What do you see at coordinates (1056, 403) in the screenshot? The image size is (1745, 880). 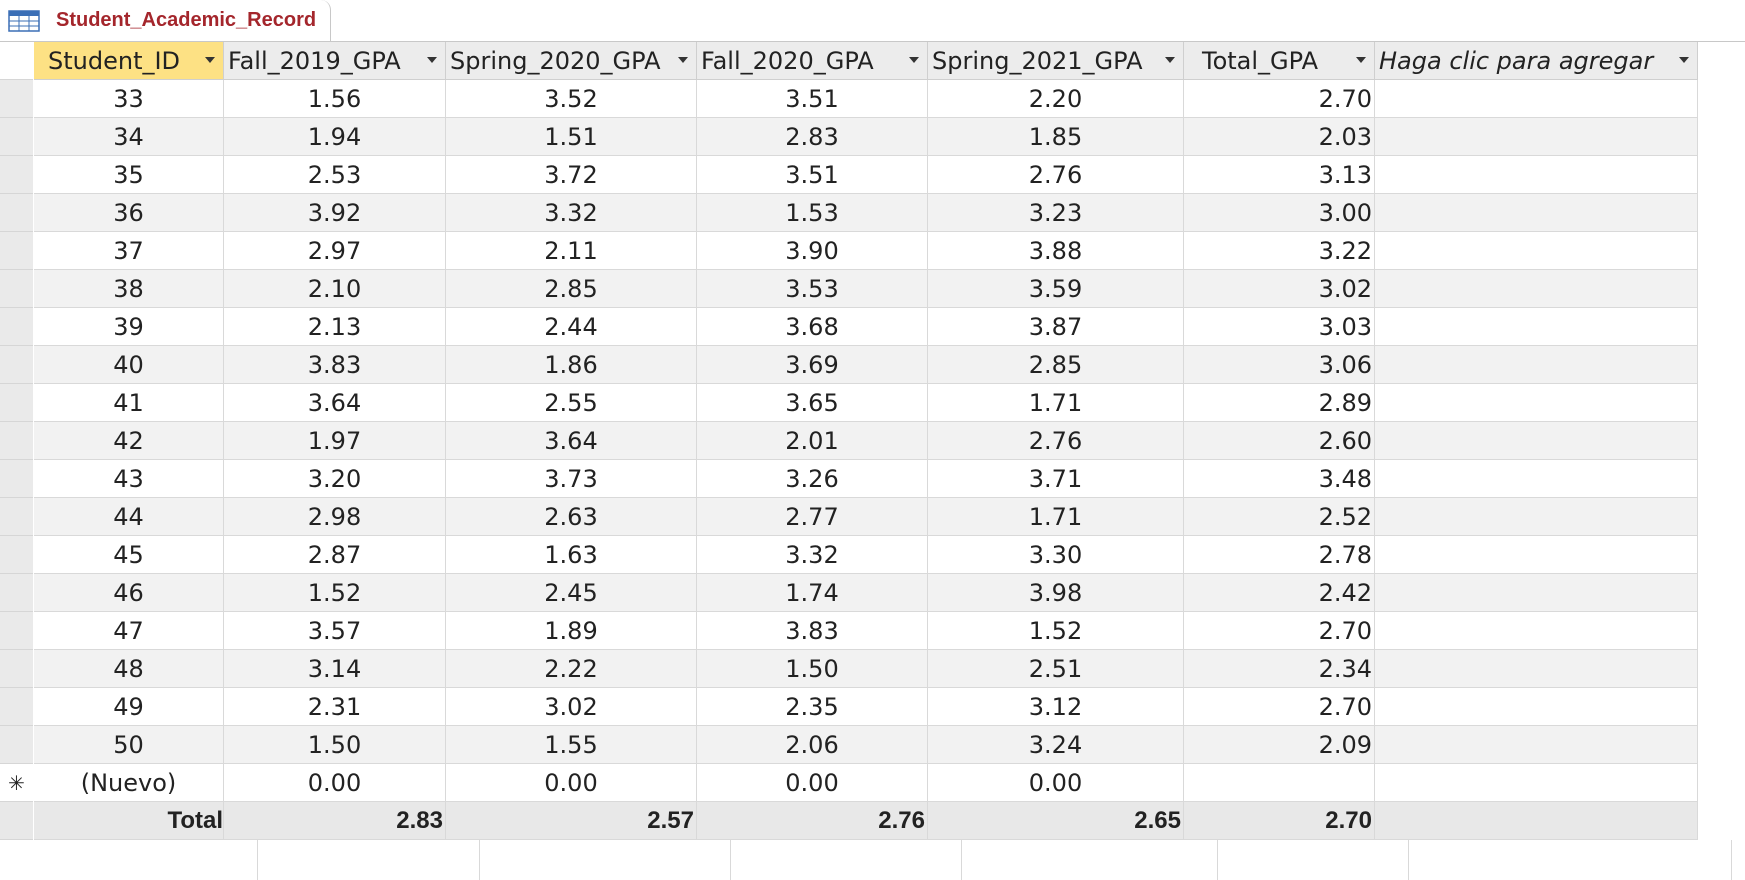 I see `cell-spring-2021-gpa: 1.71` at bounding box center [1056, 403].